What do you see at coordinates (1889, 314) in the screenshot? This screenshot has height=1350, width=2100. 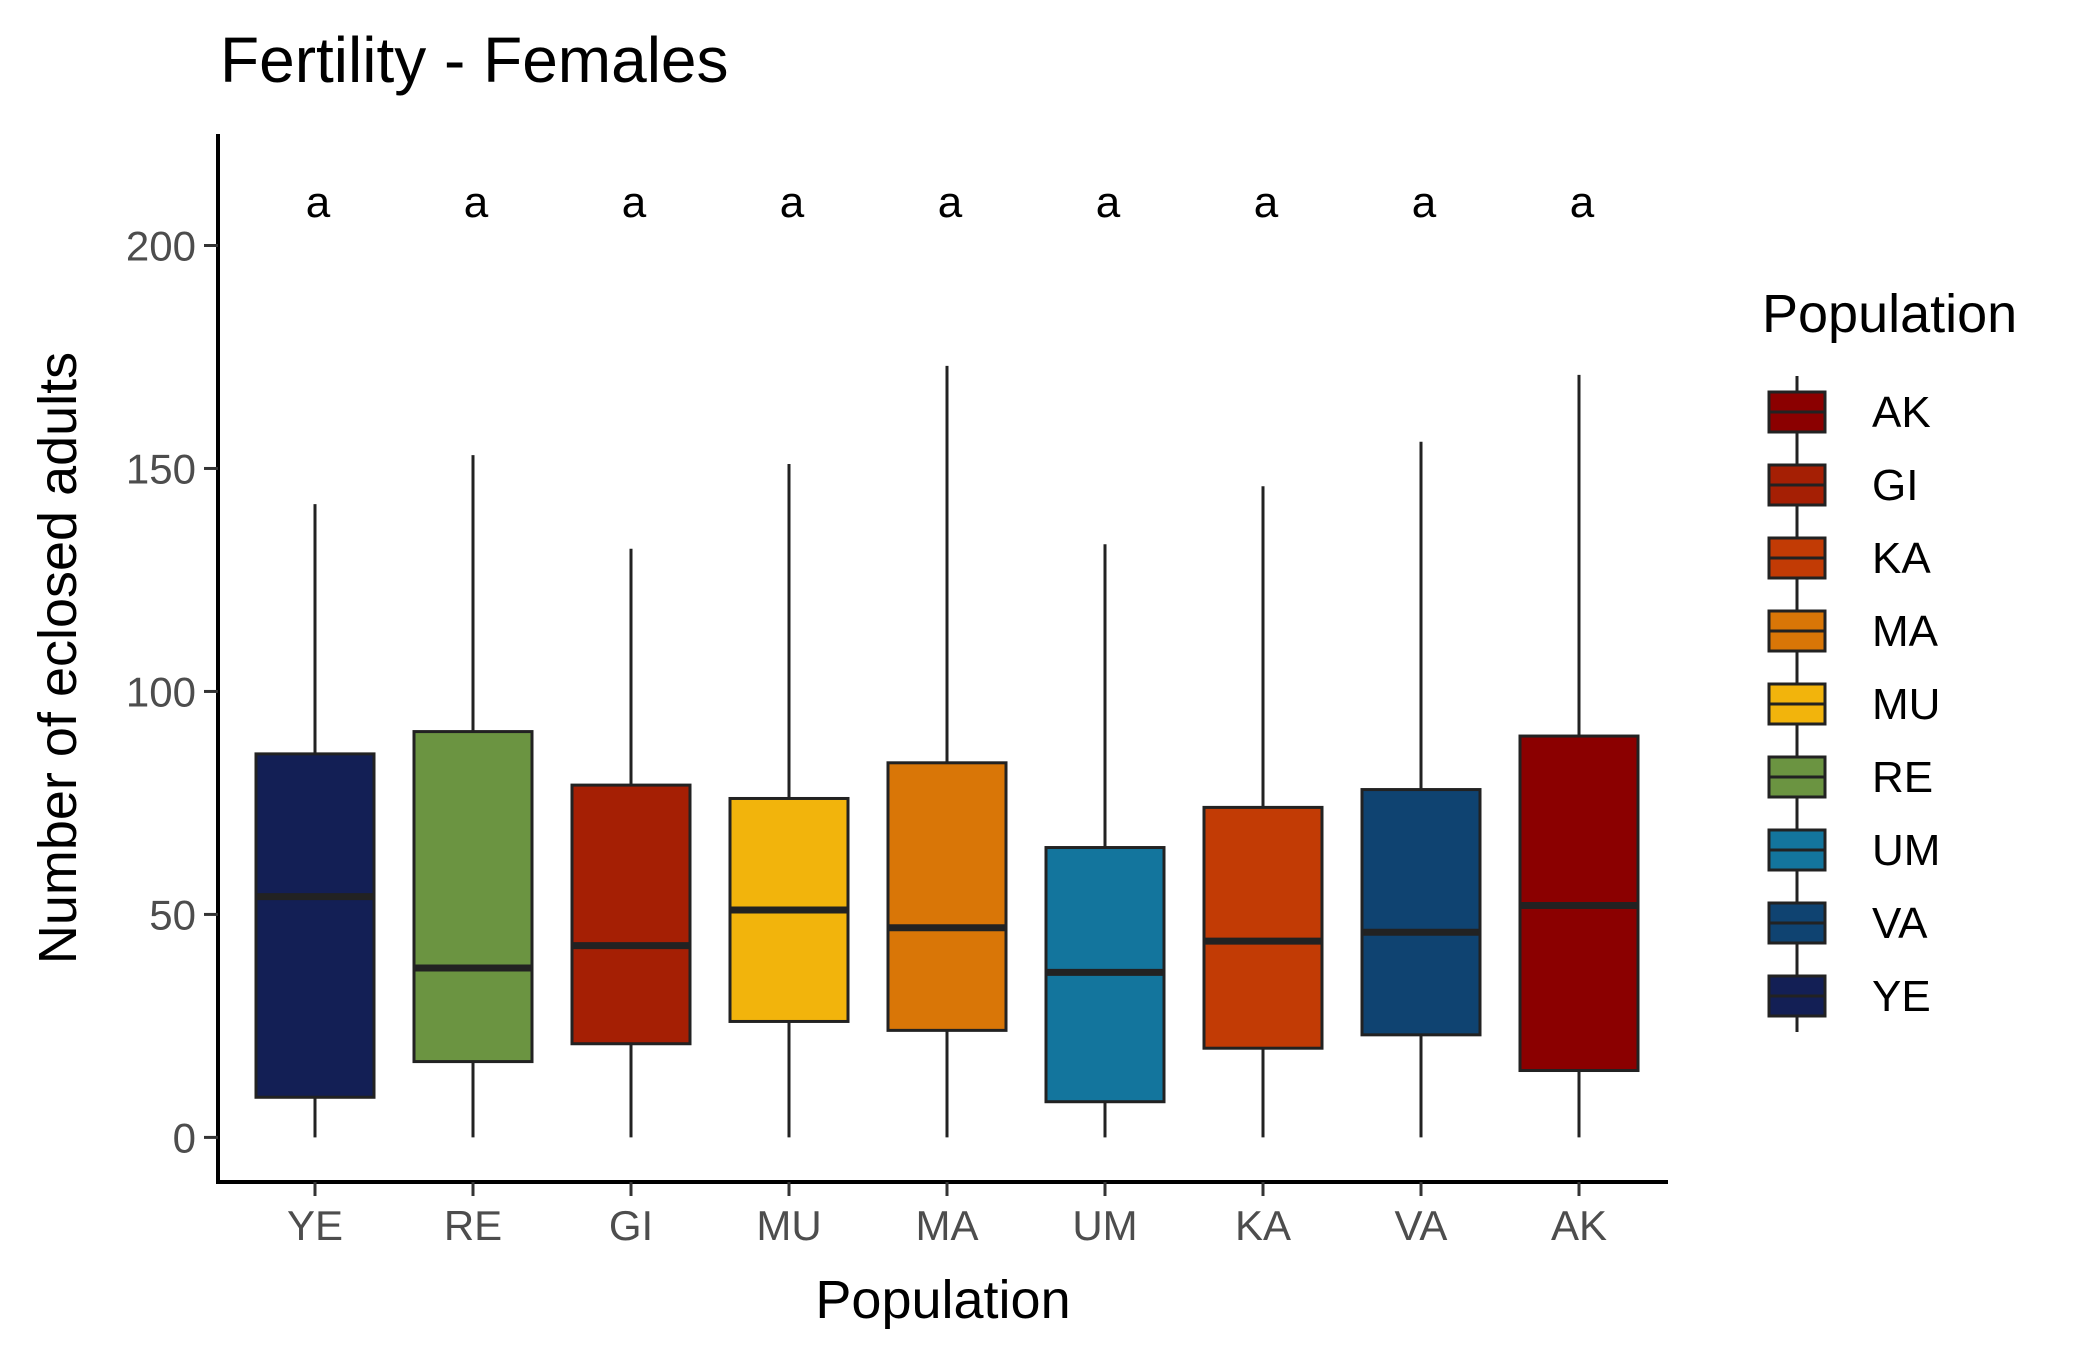 I see `legend-title: Population` at bounding box center [1889, 314].